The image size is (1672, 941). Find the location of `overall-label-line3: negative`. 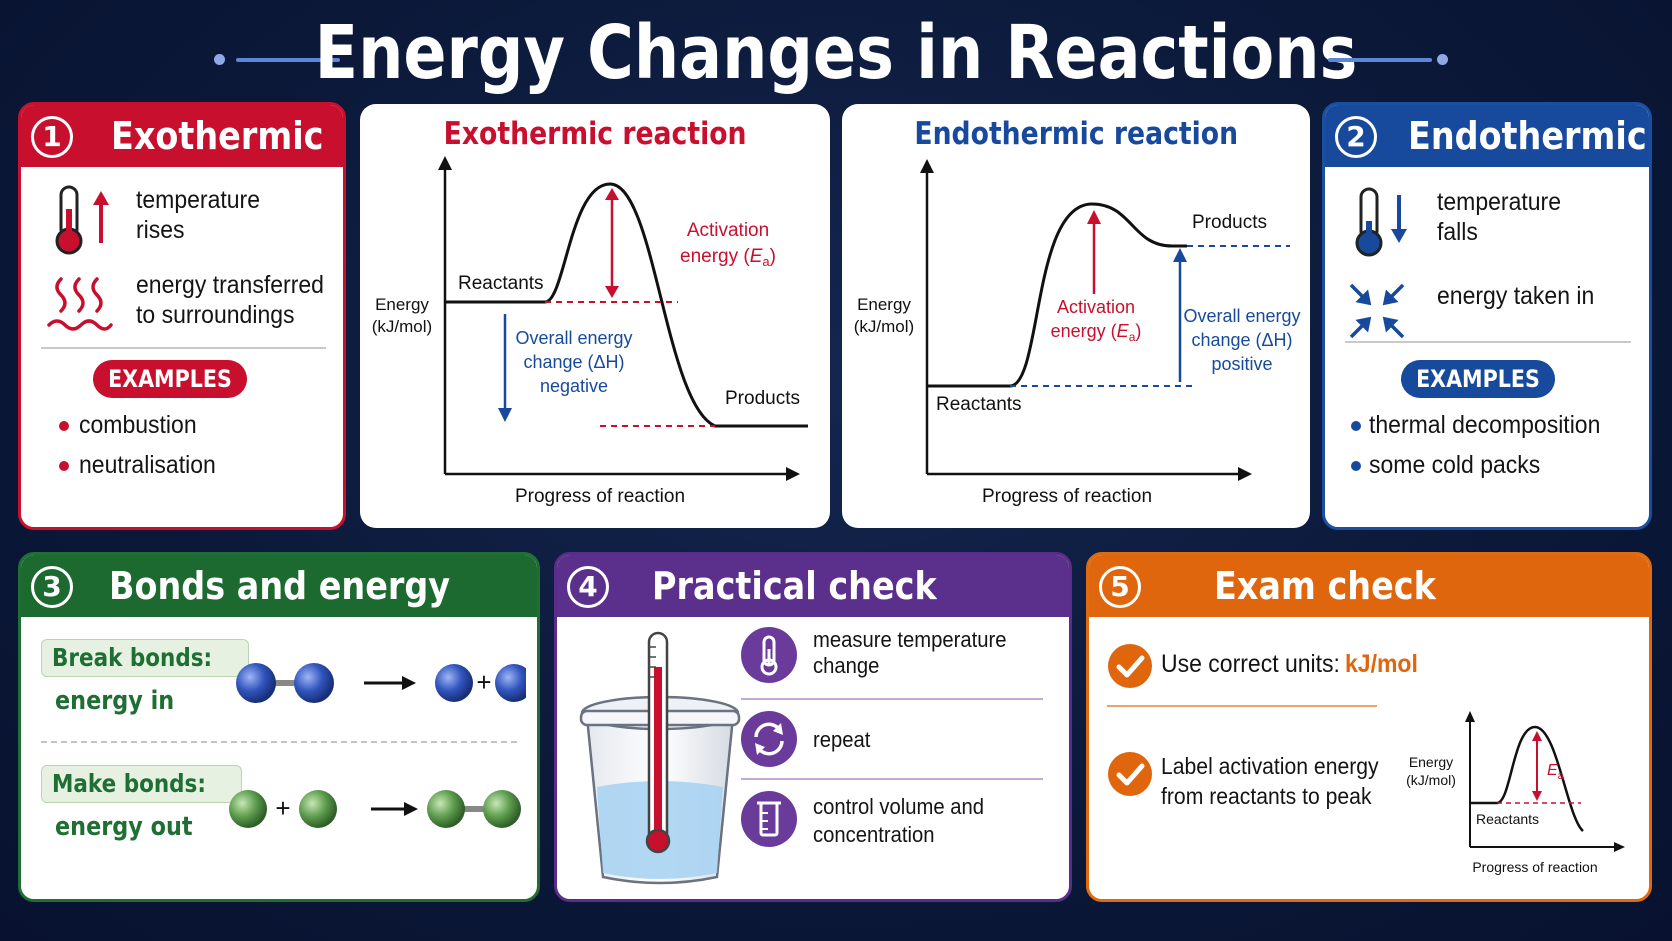

overall-label-line3: negative is located at coordinates (574, 386).